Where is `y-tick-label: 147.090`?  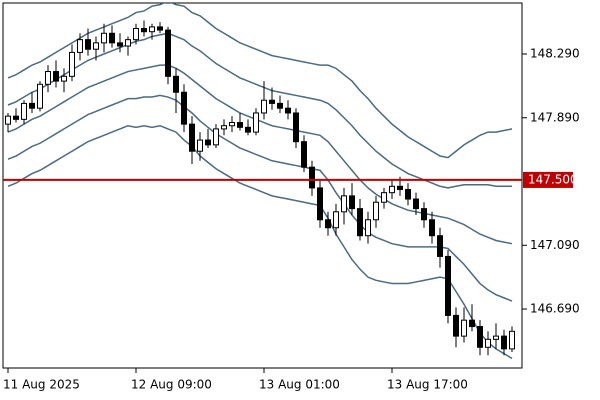 y-tick-label: 147.090 is located at coordinates (555, 245).